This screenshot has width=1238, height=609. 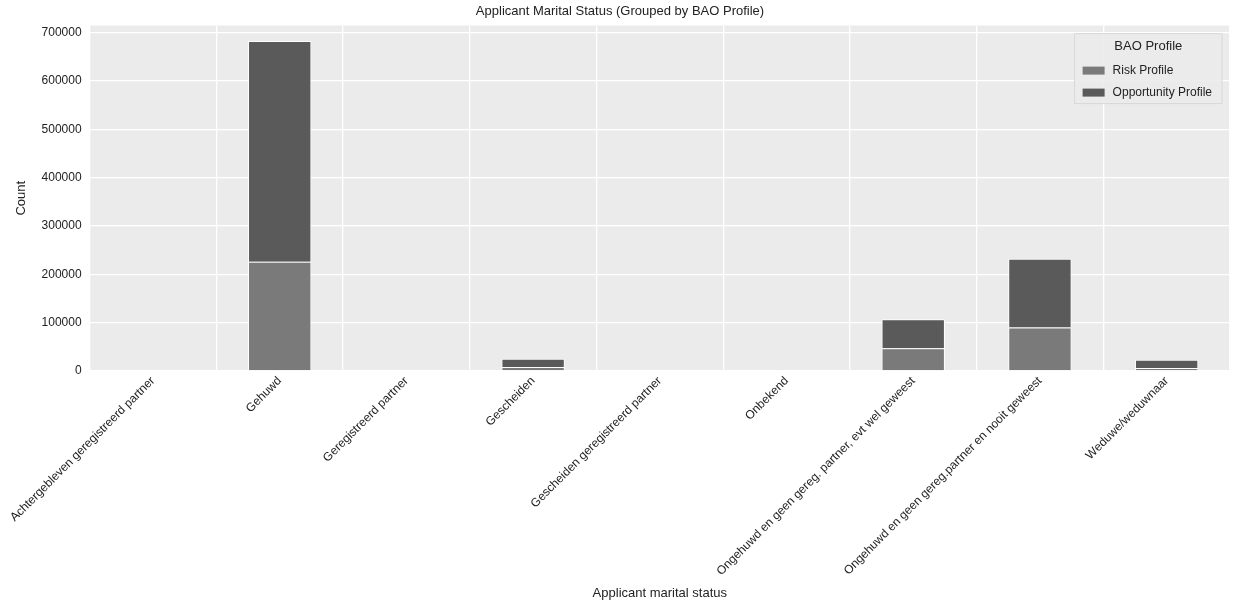 I want to click on y-tick-label: 600000, so click(x=61, y=80).